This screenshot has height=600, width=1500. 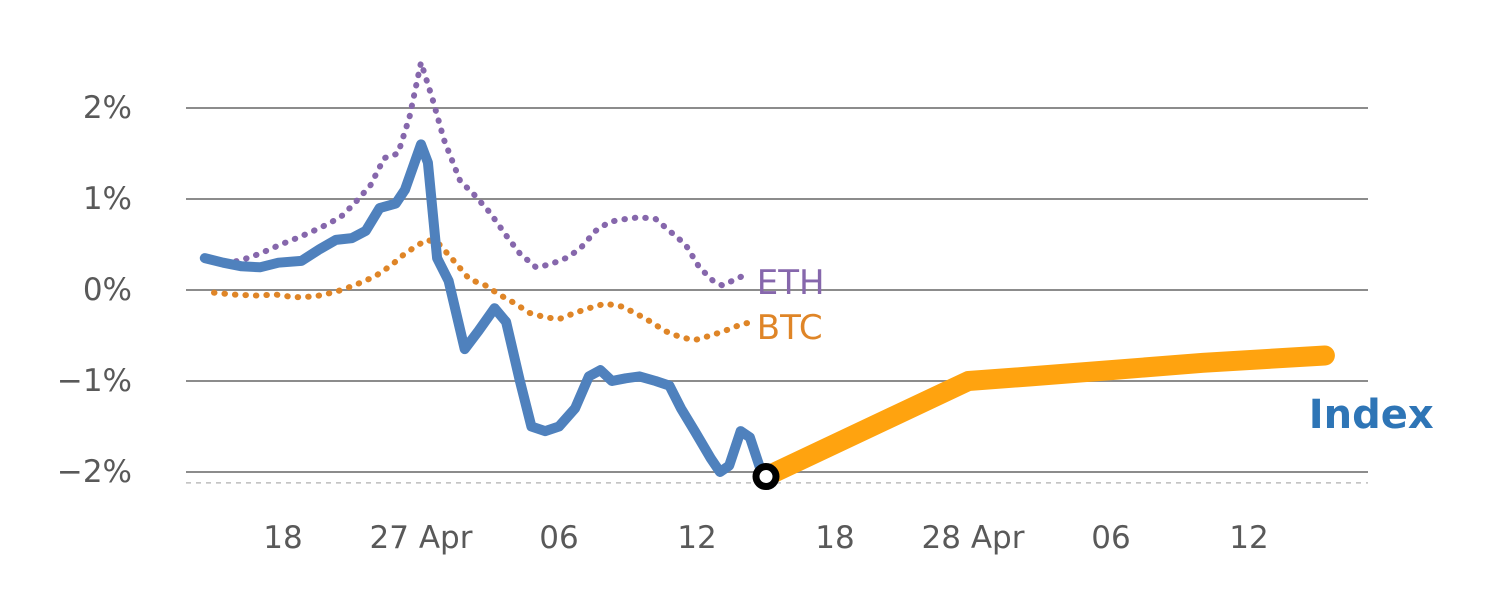 What do you see at coordinates (107, 108) in the screenshot?
I see `y-tick-label: 2%` at bounding box center [107, 108].